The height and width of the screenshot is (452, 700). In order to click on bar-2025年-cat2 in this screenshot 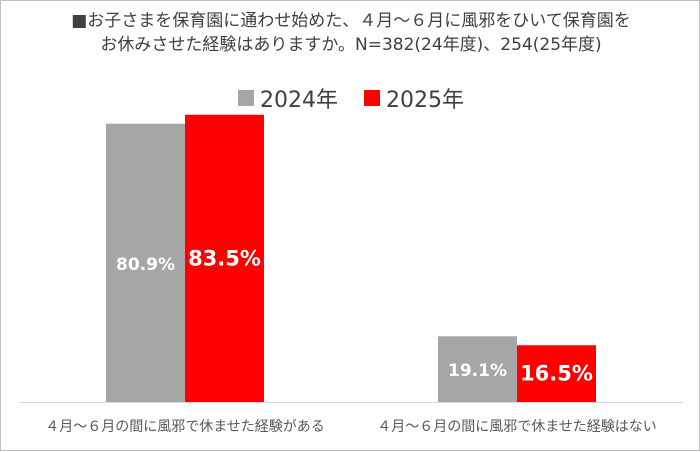, I will do `click(556, 373)`.